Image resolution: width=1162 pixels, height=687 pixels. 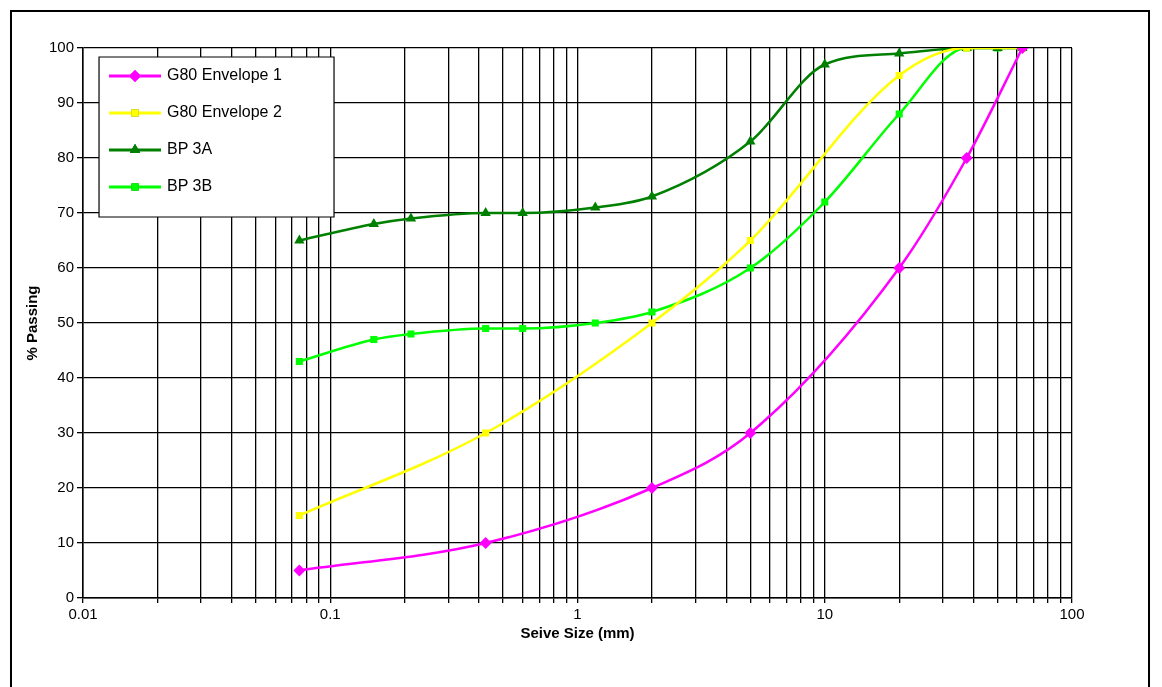 I want to click on y-axis-title: % Passing, so click(x=32, y=323).